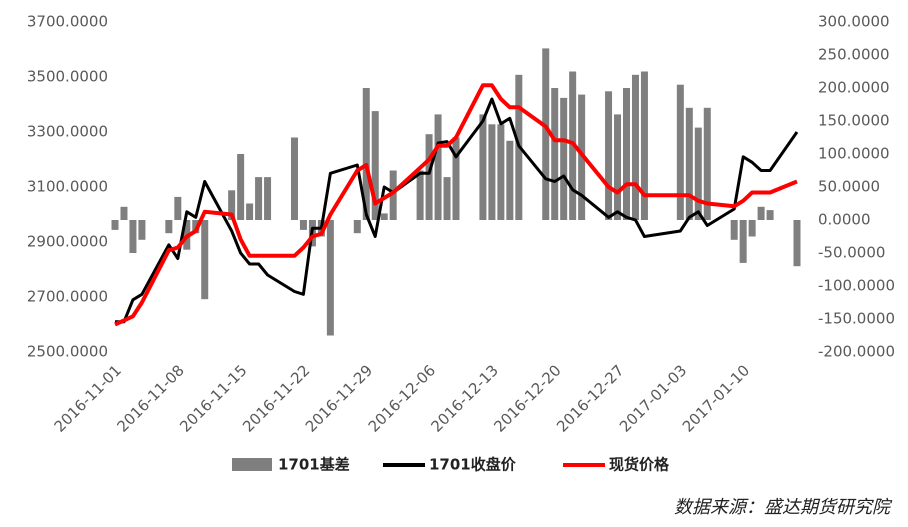  I want to click on y-tick-label: 2900.0000, so click(67, 242).